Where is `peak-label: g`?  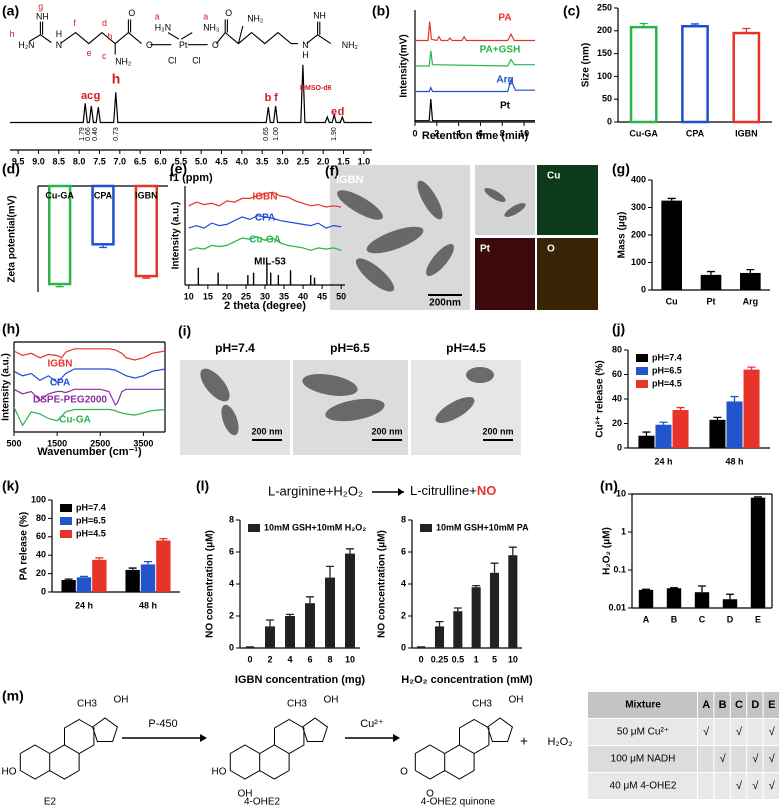 peak-label: g is located at coordinates (97, 96).